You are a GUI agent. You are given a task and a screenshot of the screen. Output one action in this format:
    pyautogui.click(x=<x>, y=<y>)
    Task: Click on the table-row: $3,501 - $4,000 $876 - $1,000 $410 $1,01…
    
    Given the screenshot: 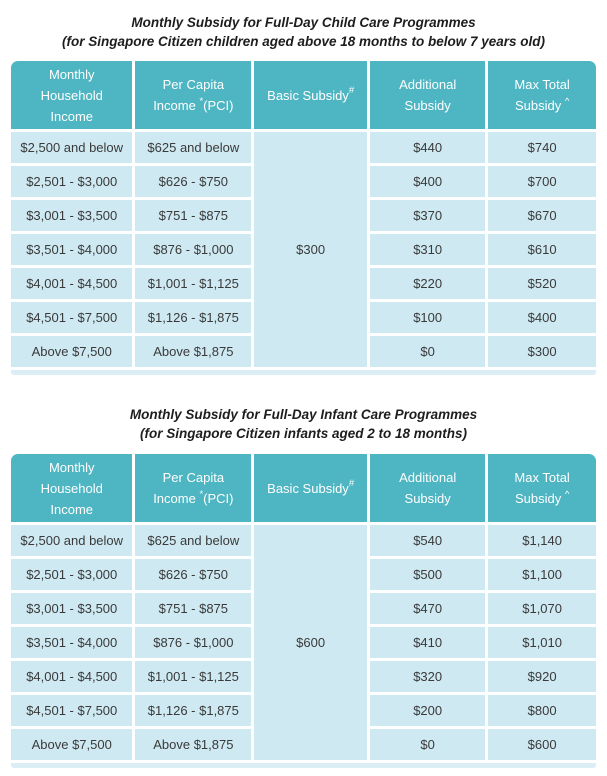 What is the action you would take?
    pyautogui.click(x=303, y=642)
    